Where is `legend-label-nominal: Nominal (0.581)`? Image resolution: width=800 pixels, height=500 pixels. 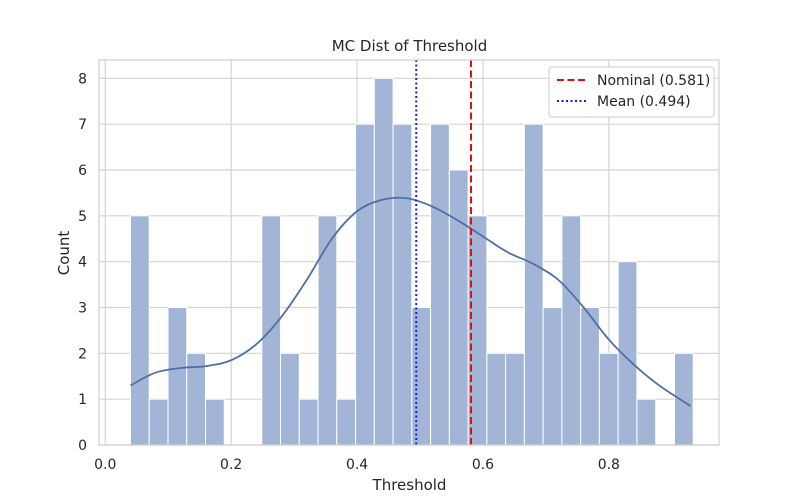 legend-label-nominal: Nominal (0.581) is located at coordinates (653, 81).